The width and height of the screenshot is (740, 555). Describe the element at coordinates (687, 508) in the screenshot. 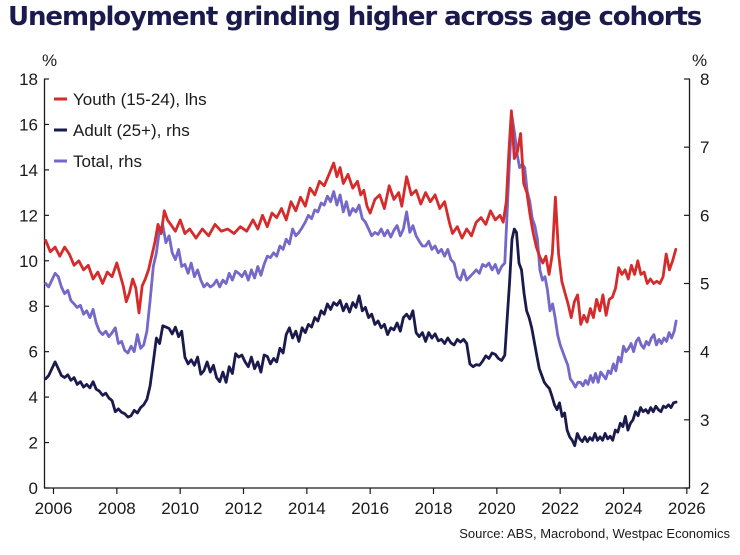

I see `x-tick-label: 2026` at that location.